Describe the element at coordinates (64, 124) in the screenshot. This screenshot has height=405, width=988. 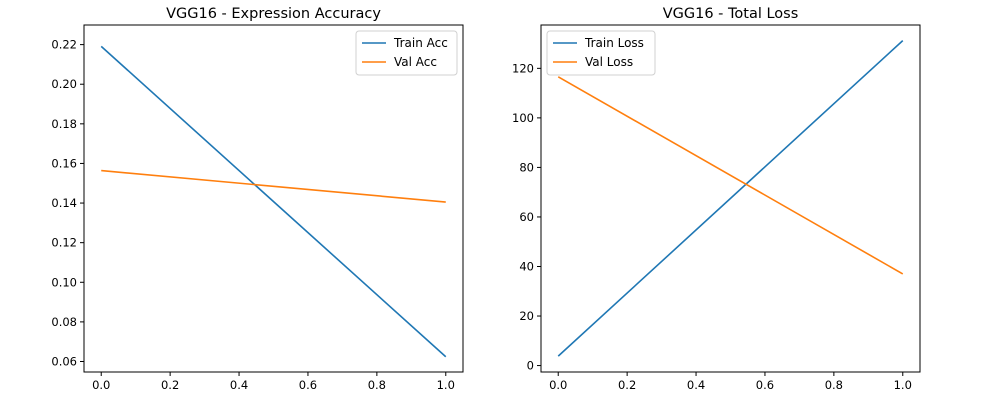
I see `y-tick-label: 0.18` at that location.